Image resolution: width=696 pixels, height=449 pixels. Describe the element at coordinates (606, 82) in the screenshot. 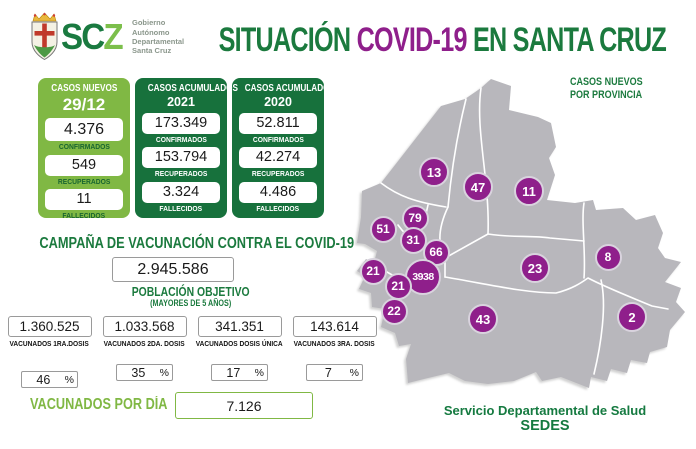

I see `legend-line-1: CASOS NUEVOS` at that location.